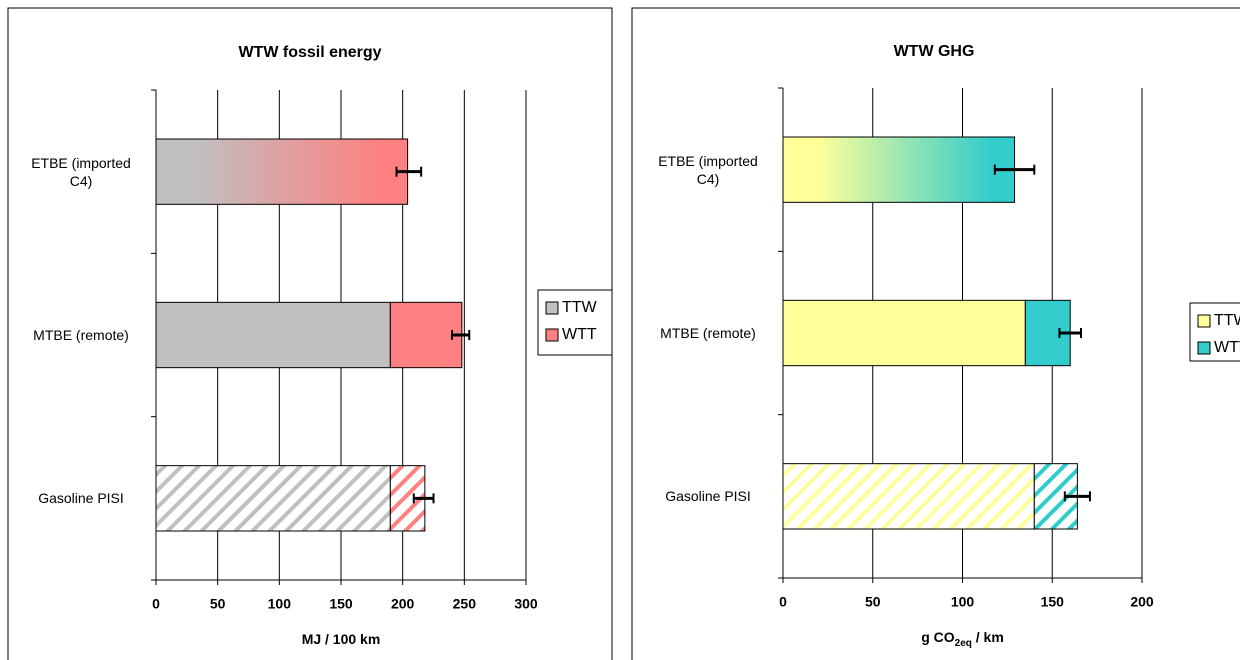 Image resolution: width=1240 pixels, height=660 pixels. I want to click on x-axis-label-part: MJ / 100 km, so click(341, 639).